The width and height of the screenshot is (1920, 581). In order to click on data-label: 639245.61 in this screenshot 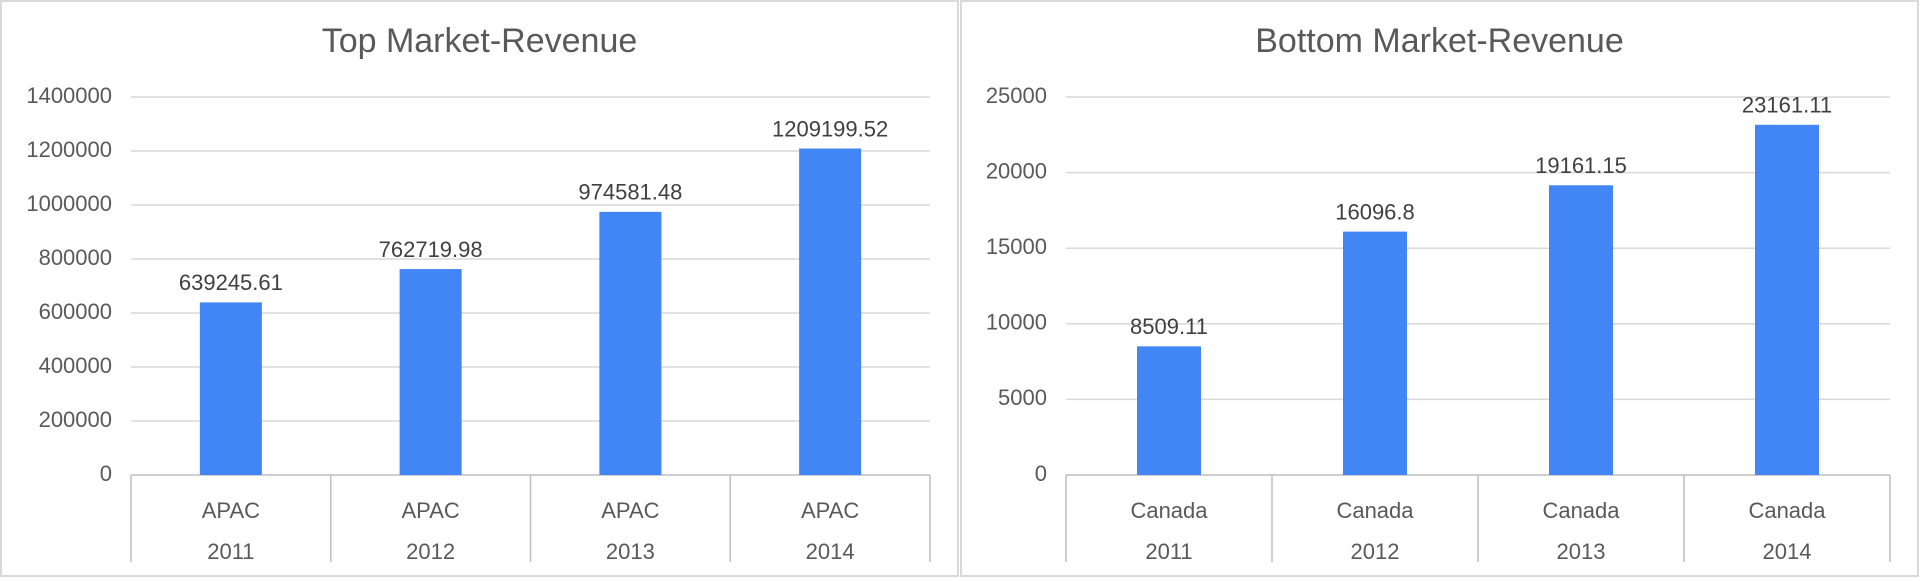, I will do `click(231, 282)`.